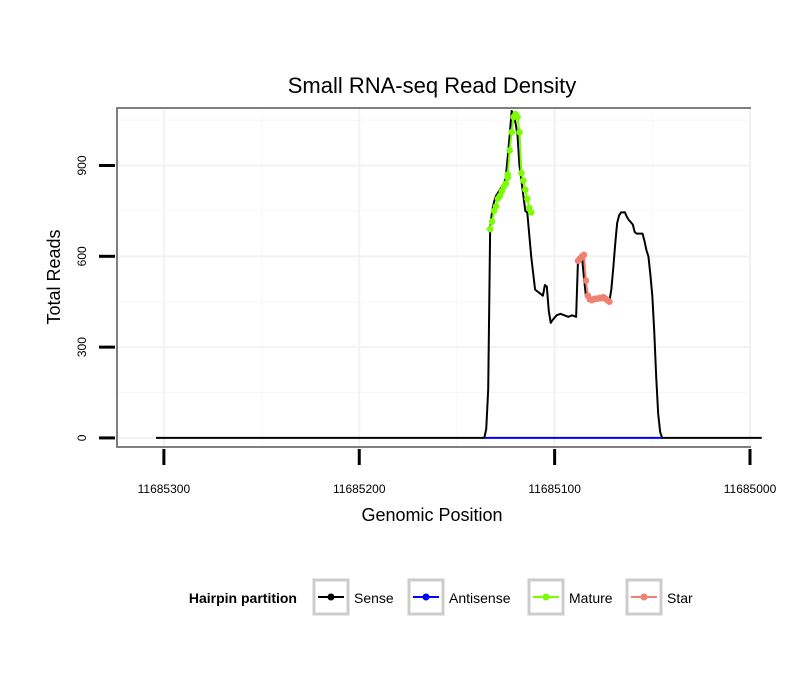 The image size is (810, 690). Describe the element at coordinates (680, 598) in the screenshot. I see `legend-label-star: Star` at that location.